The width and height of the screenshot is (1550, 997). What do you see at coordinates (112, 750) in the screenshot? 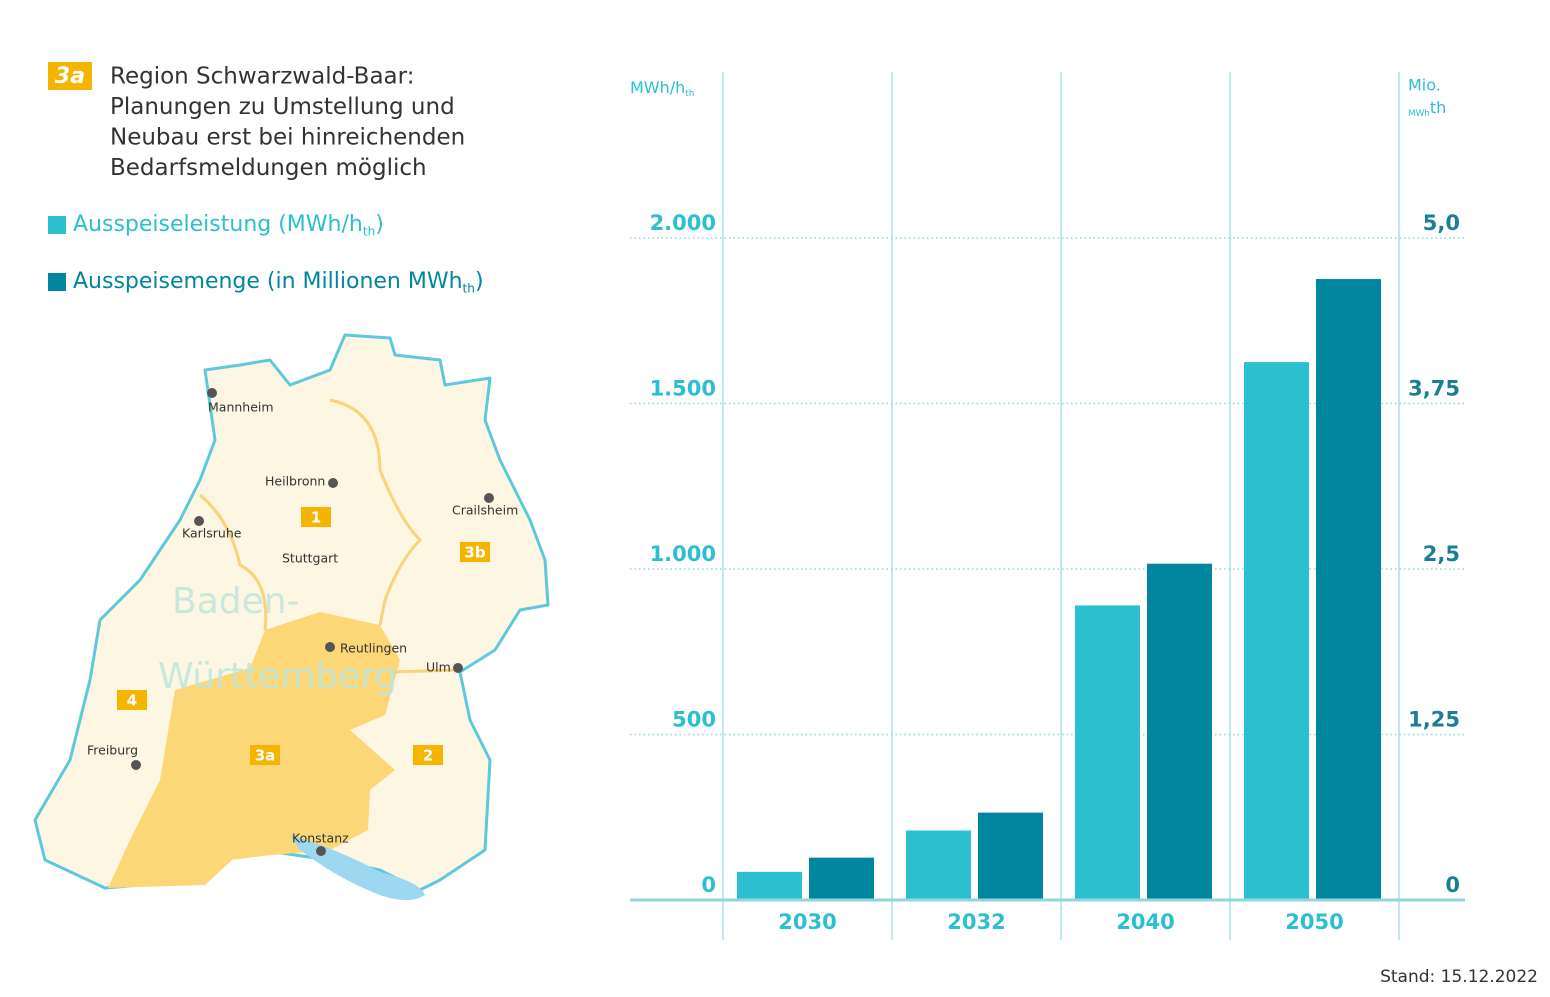
I see `city-label: Freiburg` at bounding box center [112, 750].